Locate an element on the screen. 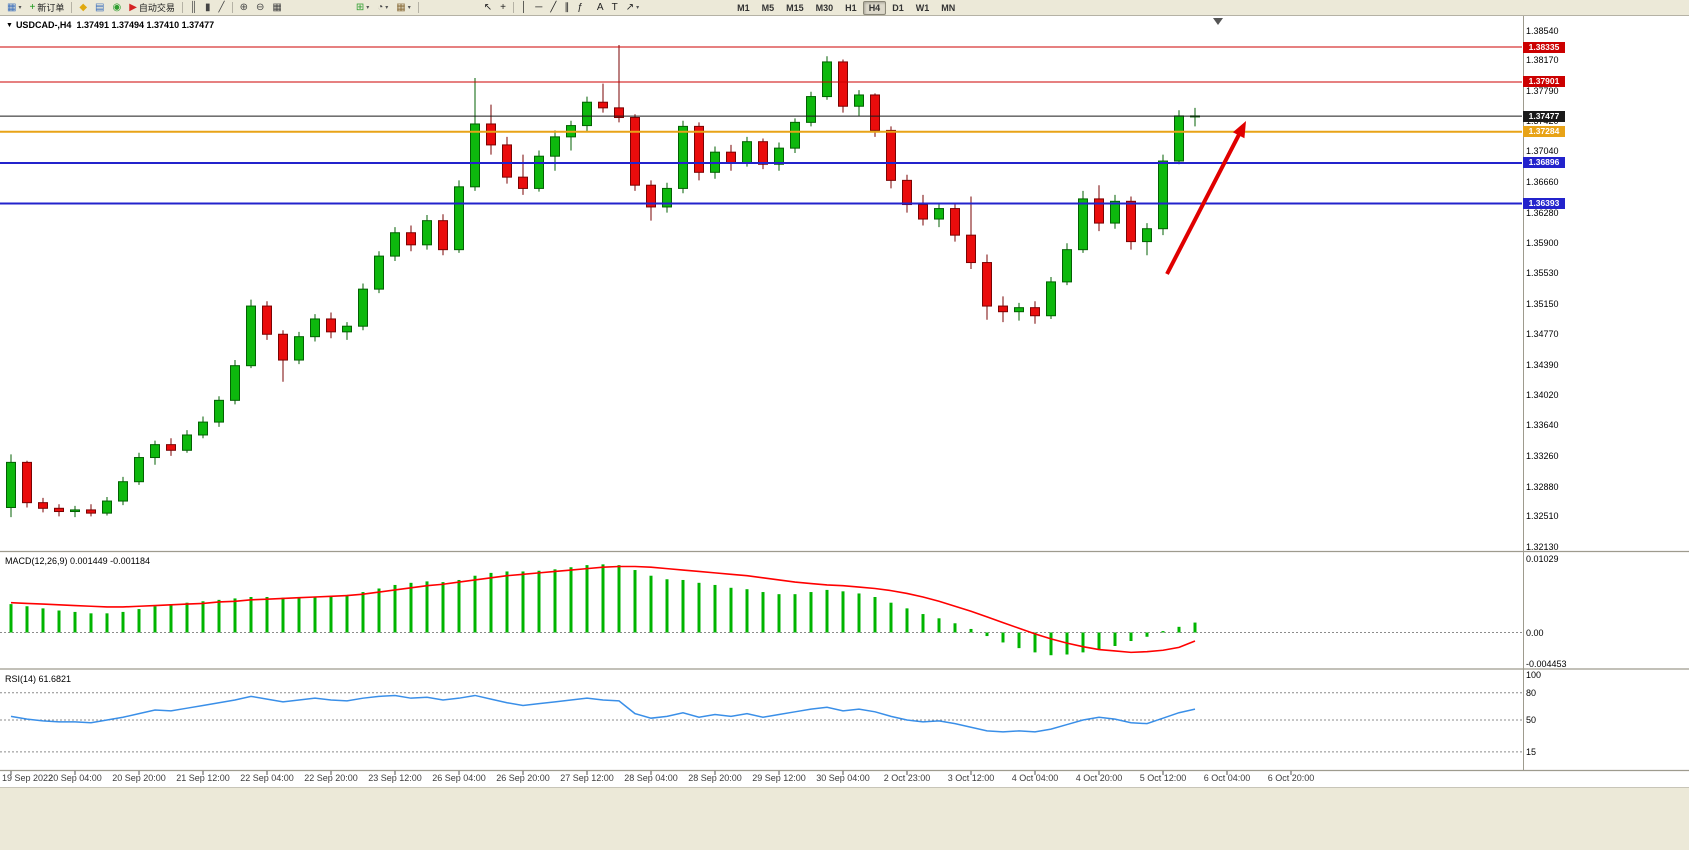 This screenshot has width=1689, height=850. clock-icon: ◔ is located at coordinates (380, 7).